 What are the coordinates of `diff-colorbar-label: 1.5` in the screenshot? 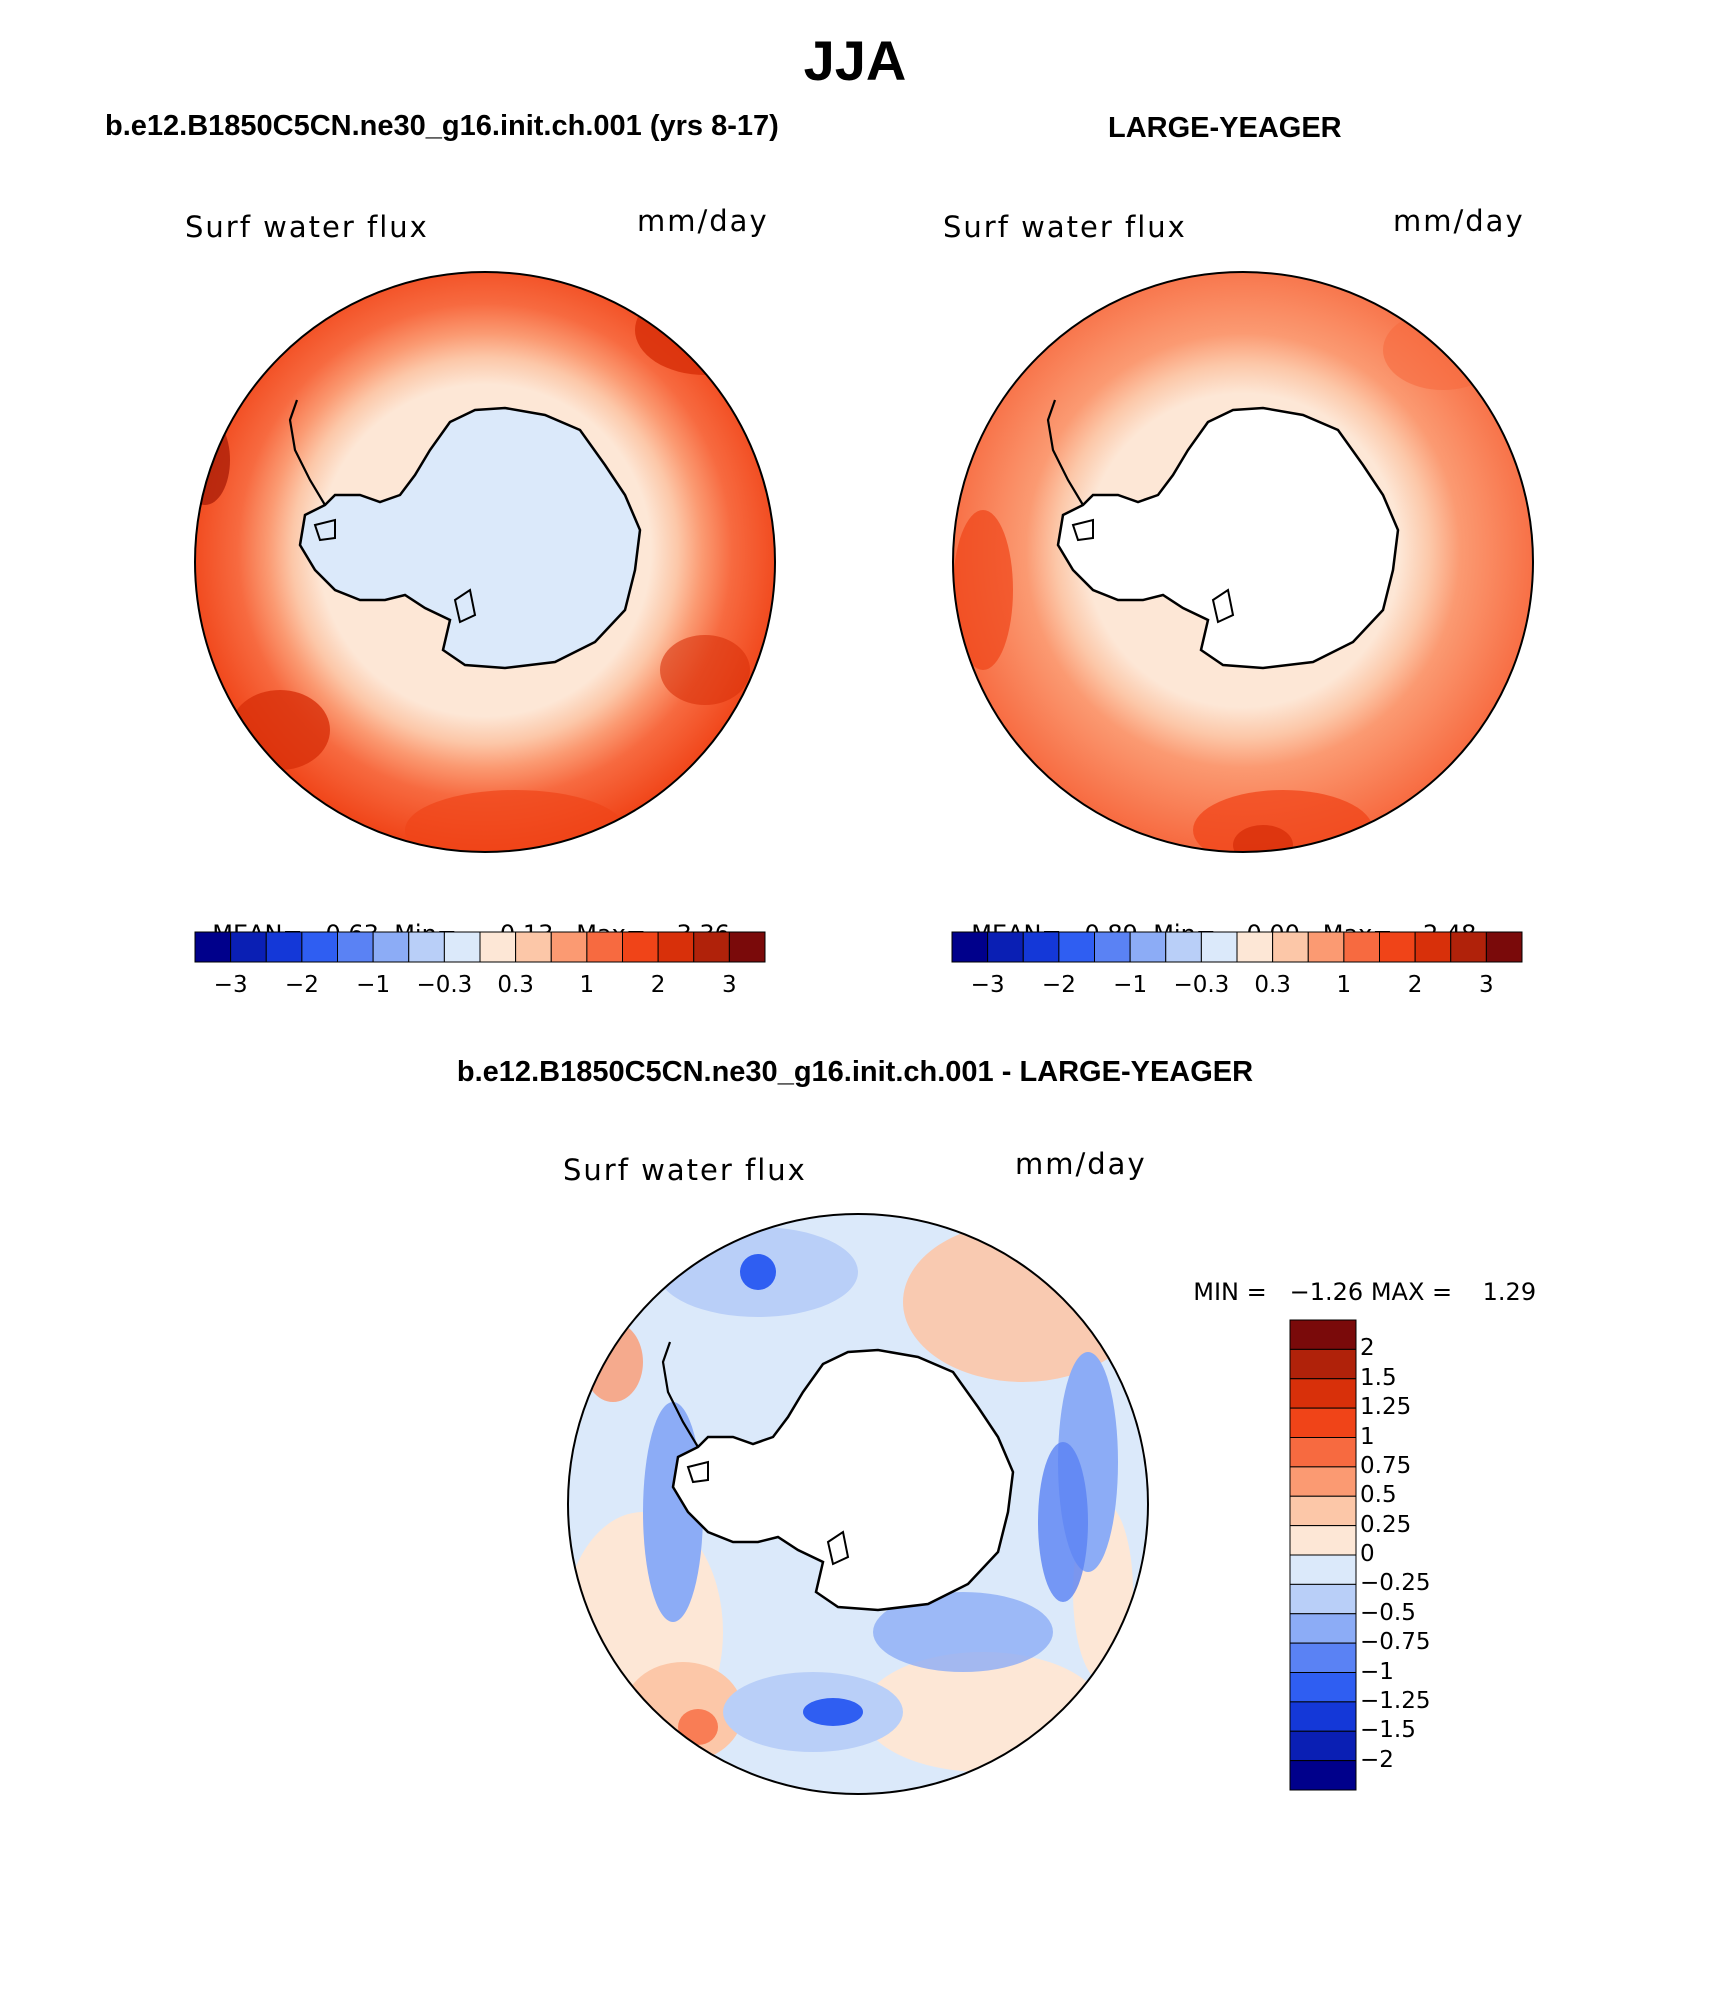 It's located at (1378, 1377).